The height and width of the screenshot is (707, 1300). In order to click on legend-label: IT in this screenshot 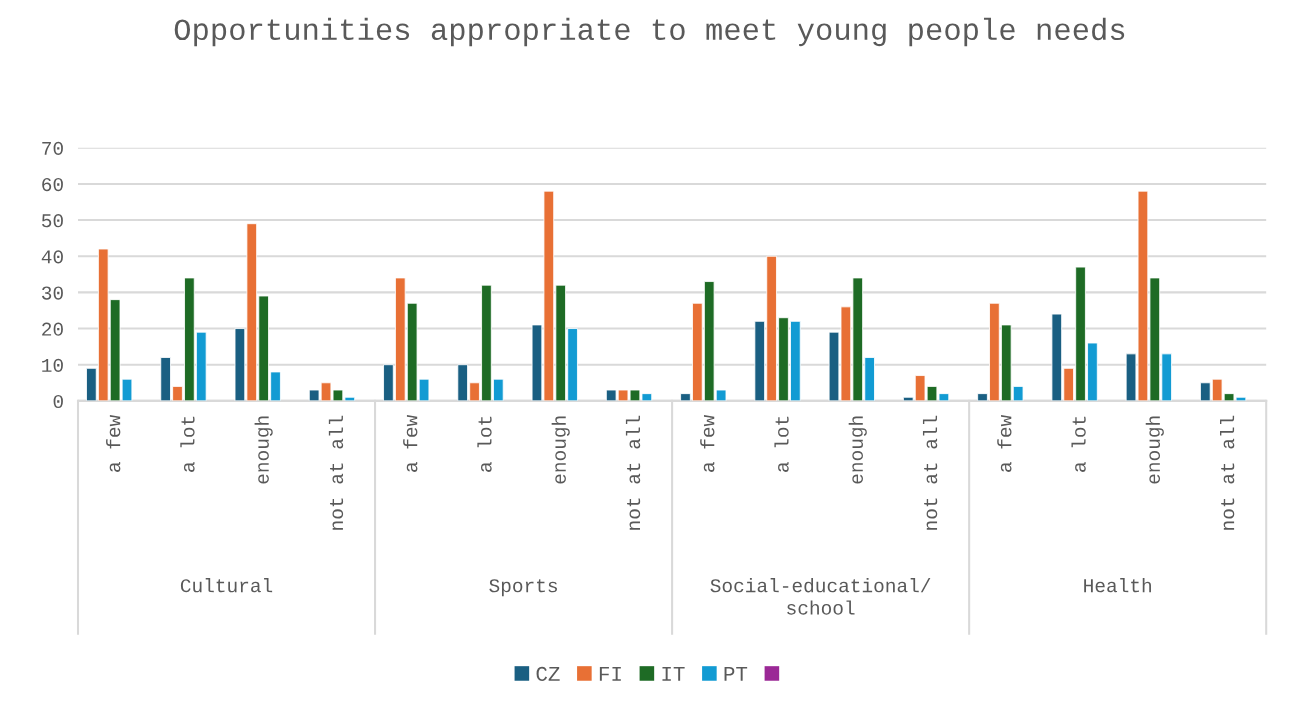, I will do `click(673, 674)`.